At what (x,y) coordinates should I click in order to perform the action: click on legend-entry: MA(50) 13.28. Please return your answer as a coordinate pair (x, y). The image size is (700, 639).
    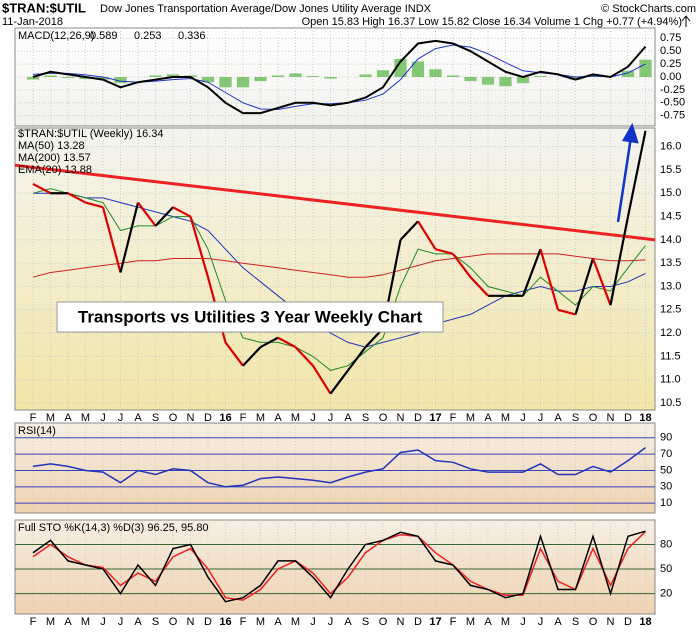
    Looking at the image, I should click on (51, 146).